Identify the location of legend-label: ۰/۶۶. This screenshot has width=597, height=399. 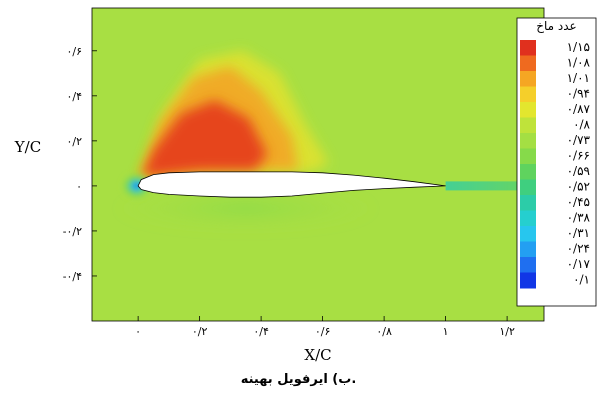
(578, 156).